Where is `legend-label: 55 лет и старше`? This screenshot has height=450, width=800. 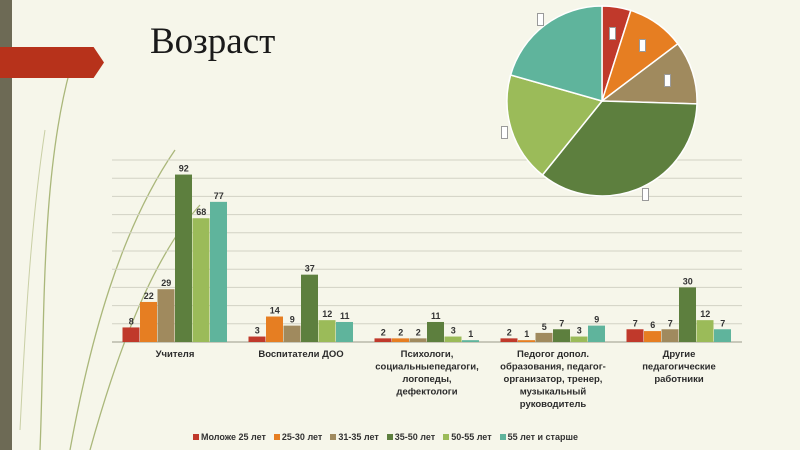 legend-label: 55 лет и старше is located at coordinates (542, 437).